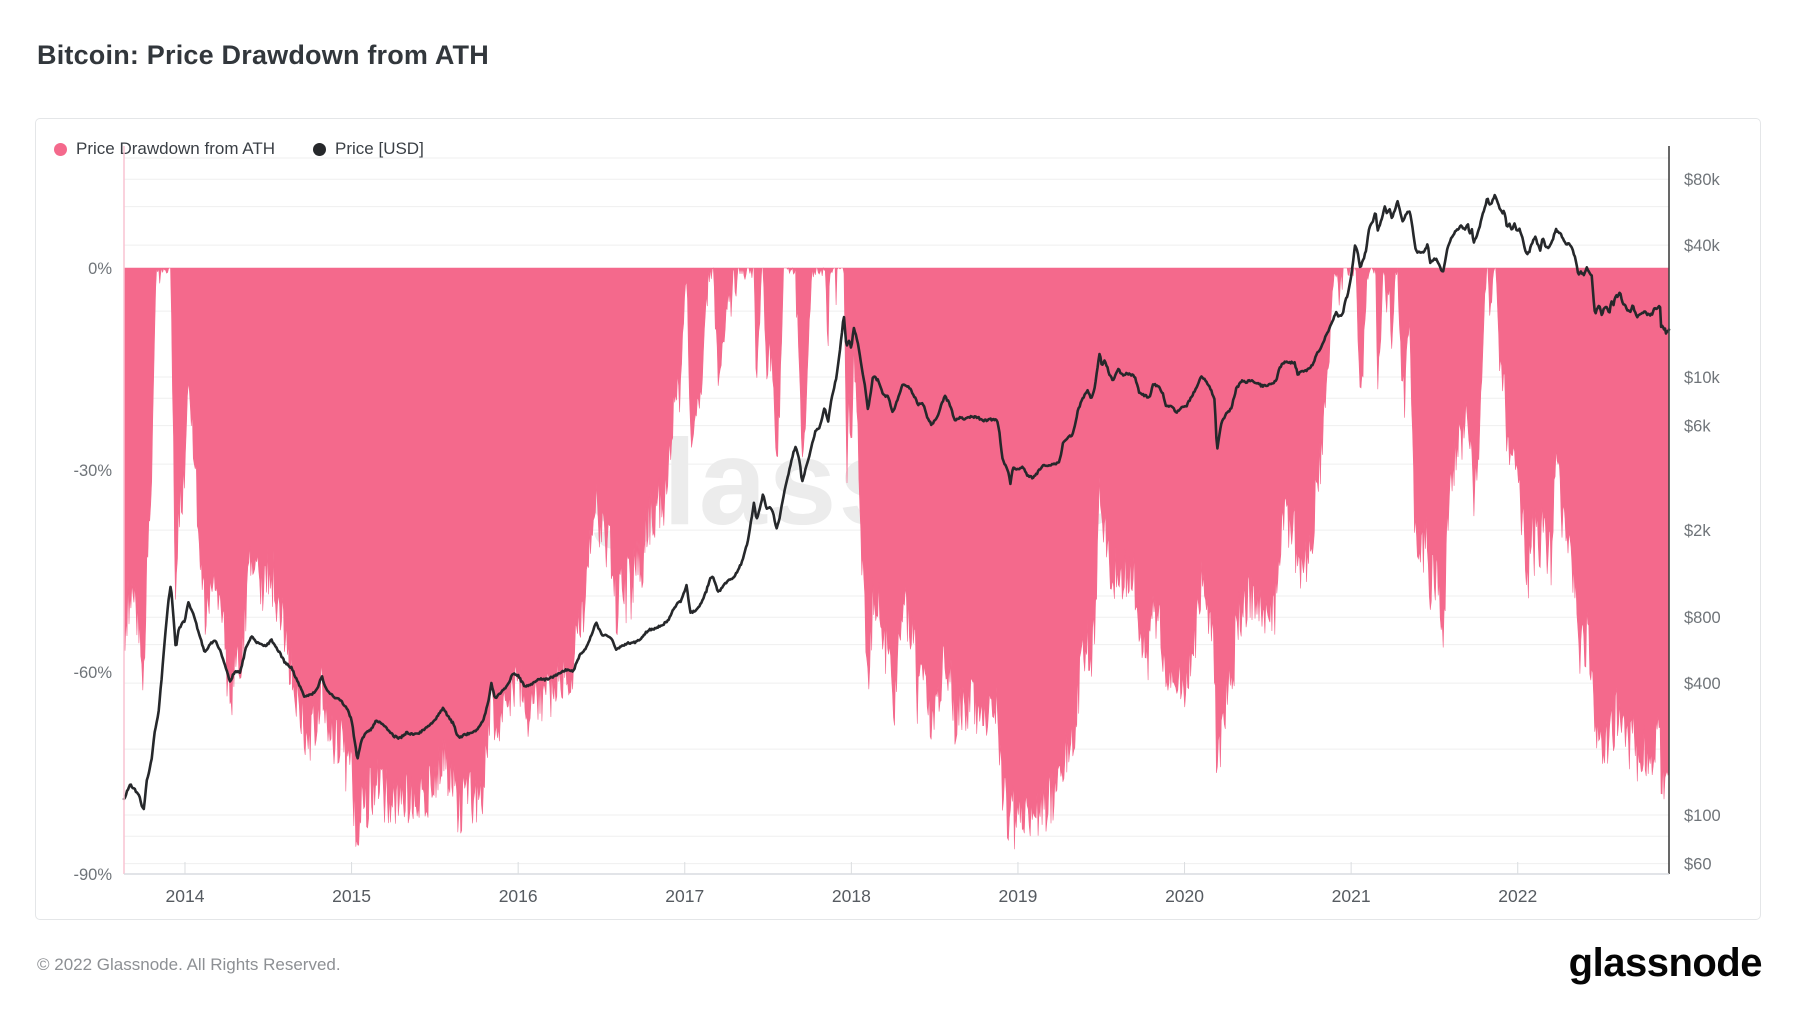  Describe the element at coordinates (1702, 378) in the screenshot. I see `right-axis-tick-label: $10k` at that location.